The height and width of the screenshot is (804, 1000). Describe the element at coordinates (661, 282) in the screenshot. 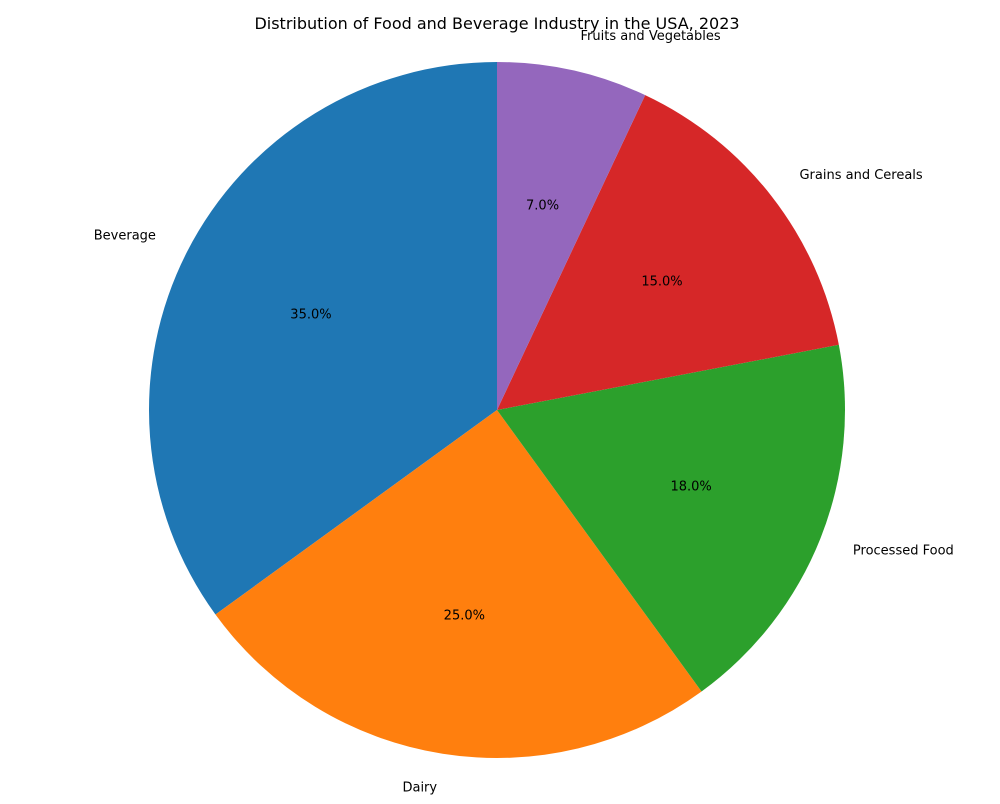

I see `percent-label-grains-and-cereals: 15.0%` at that location.